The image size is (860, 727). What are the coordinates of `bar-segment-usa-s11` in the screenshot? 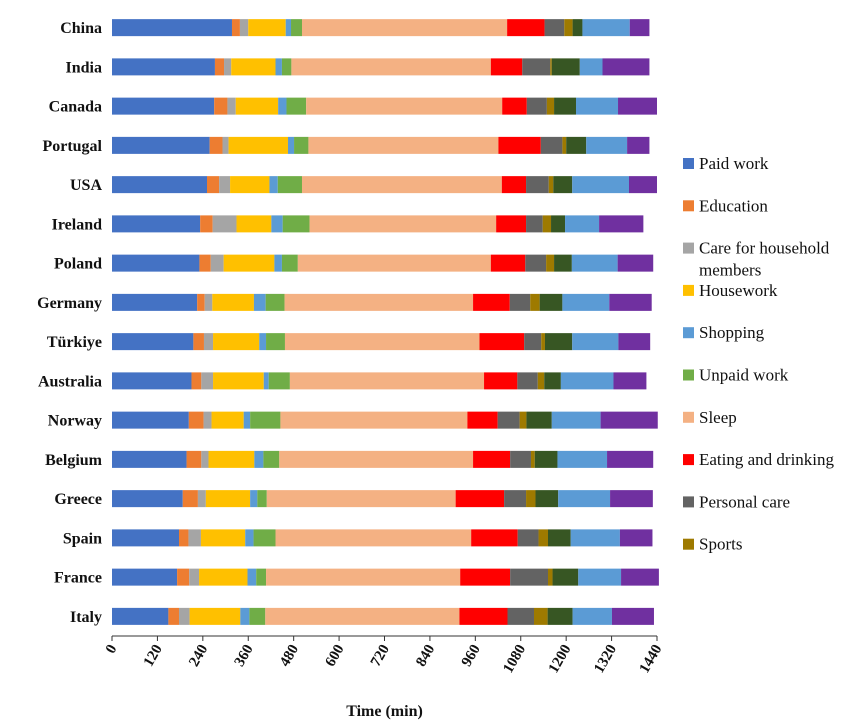 It's located at (600, 185).